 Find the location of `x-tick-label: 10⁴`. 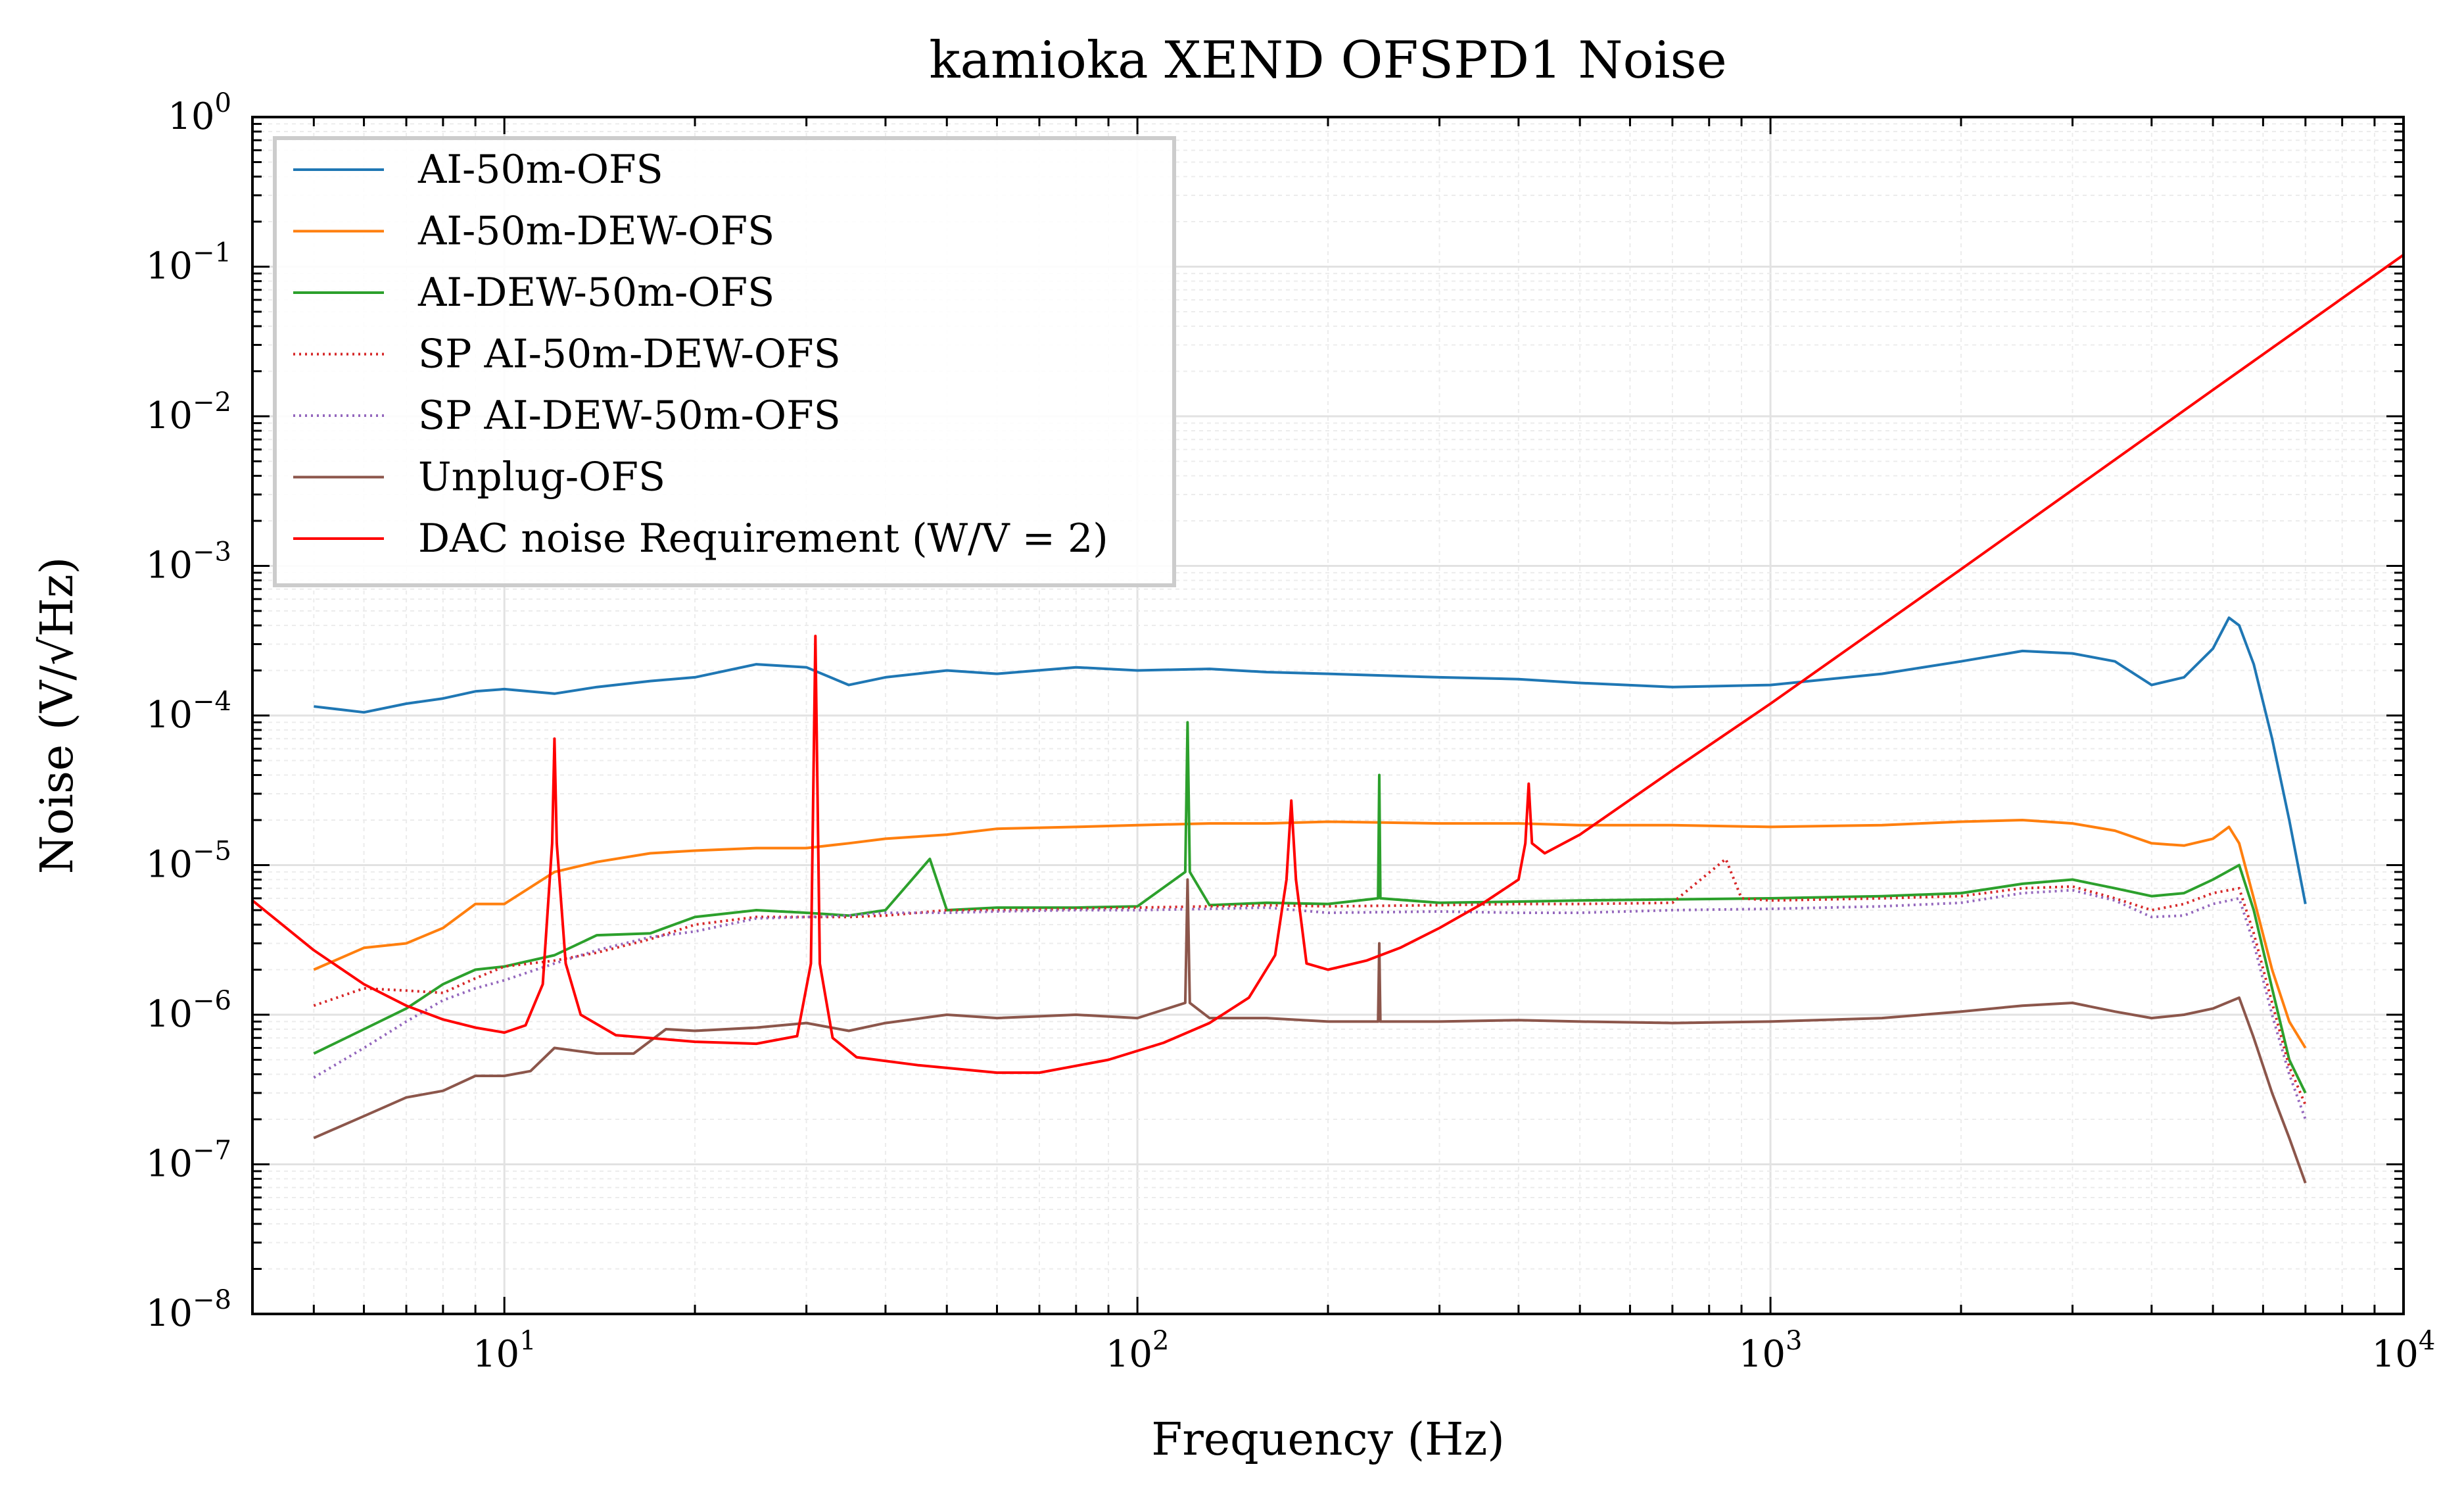

x-tick-label: 10⁴ is located at coordinates (2404, 1351).